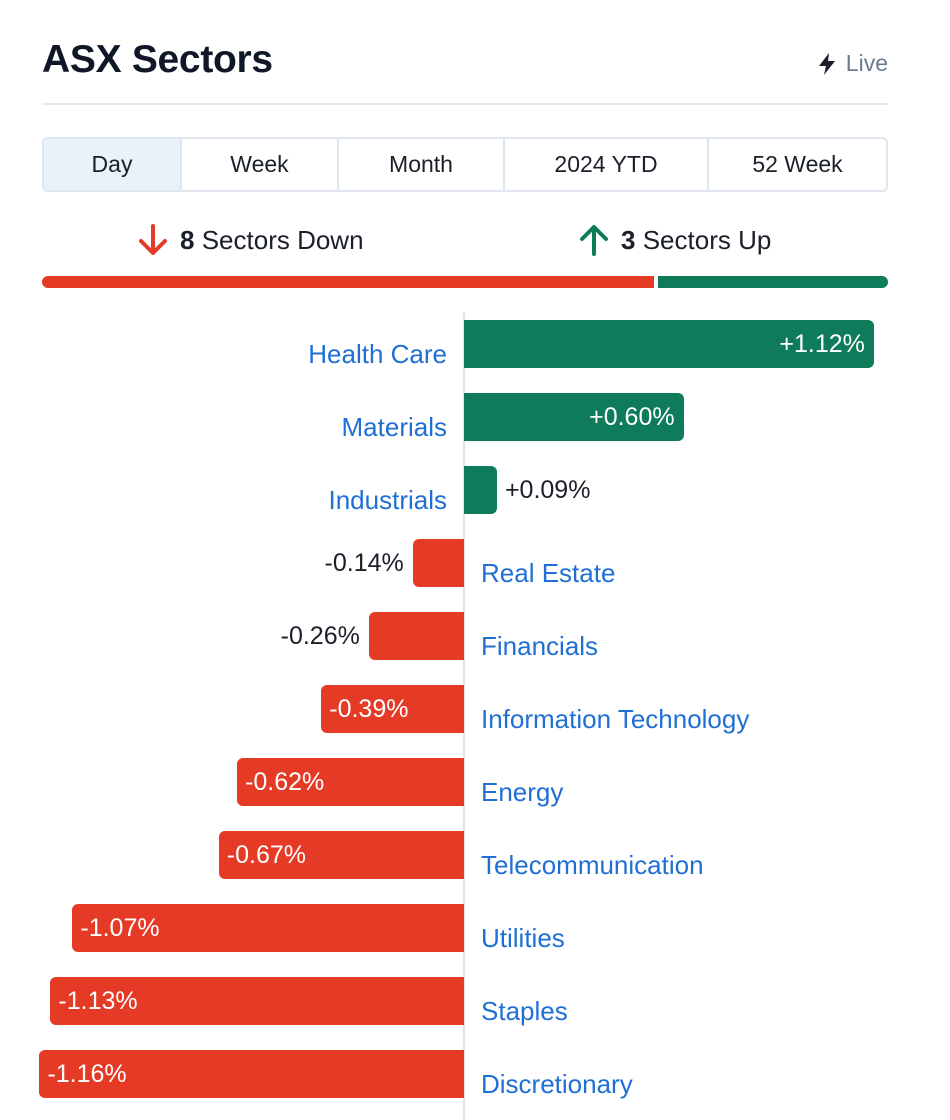 Image resolution: width=950 pixels, height=1120 pixels. What do you see at coordinates (416, 636) in the screenshot?
I see `bar-financials` at bounding box center [416, 636].